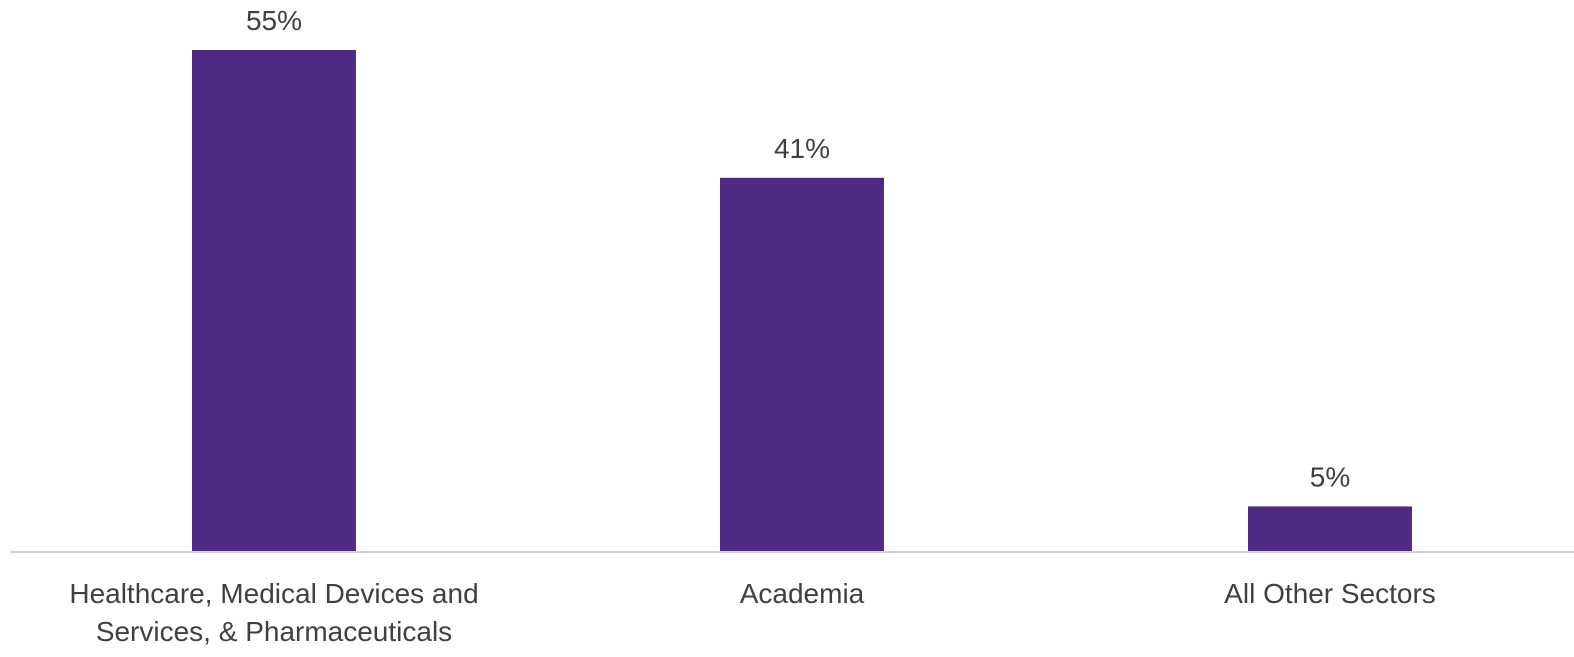  I want to click on data-label-2: 5%, so click(1330, 476).